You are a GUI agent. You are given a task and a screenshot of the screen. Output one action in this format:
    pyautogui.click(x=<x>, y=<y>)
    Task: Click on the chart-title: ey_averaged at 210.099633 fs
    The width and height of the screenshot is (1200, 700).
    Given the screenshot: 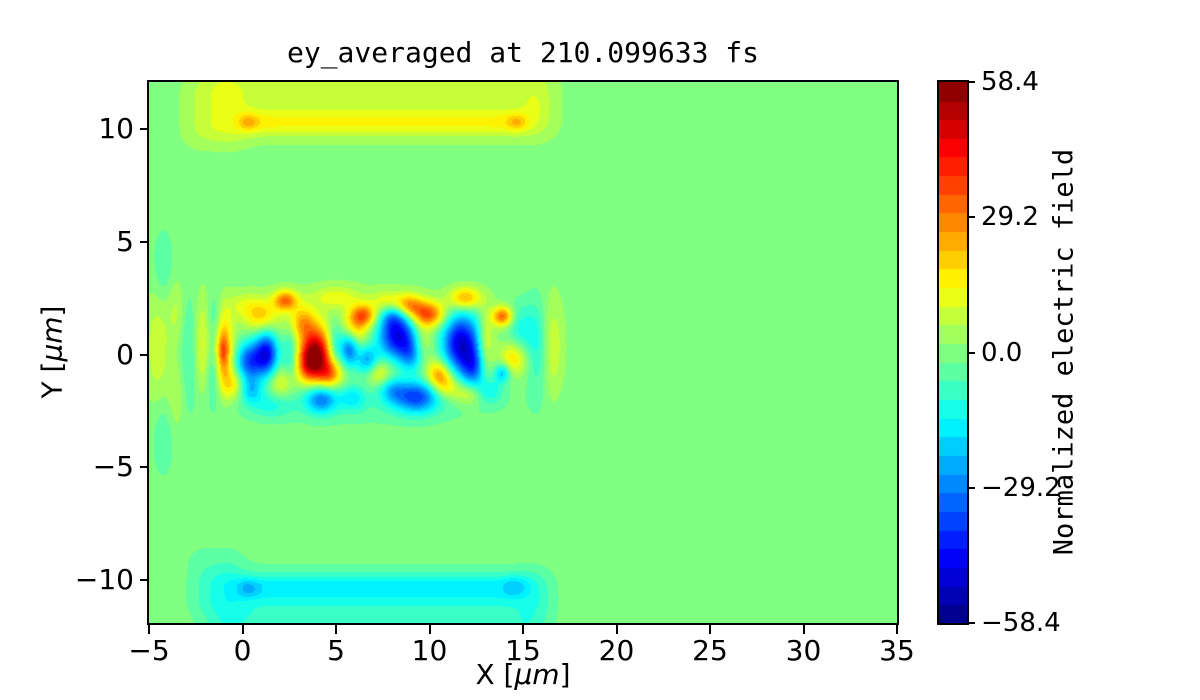 What is the action you would take?
    pyautogui.click(x=522, y=52)
    